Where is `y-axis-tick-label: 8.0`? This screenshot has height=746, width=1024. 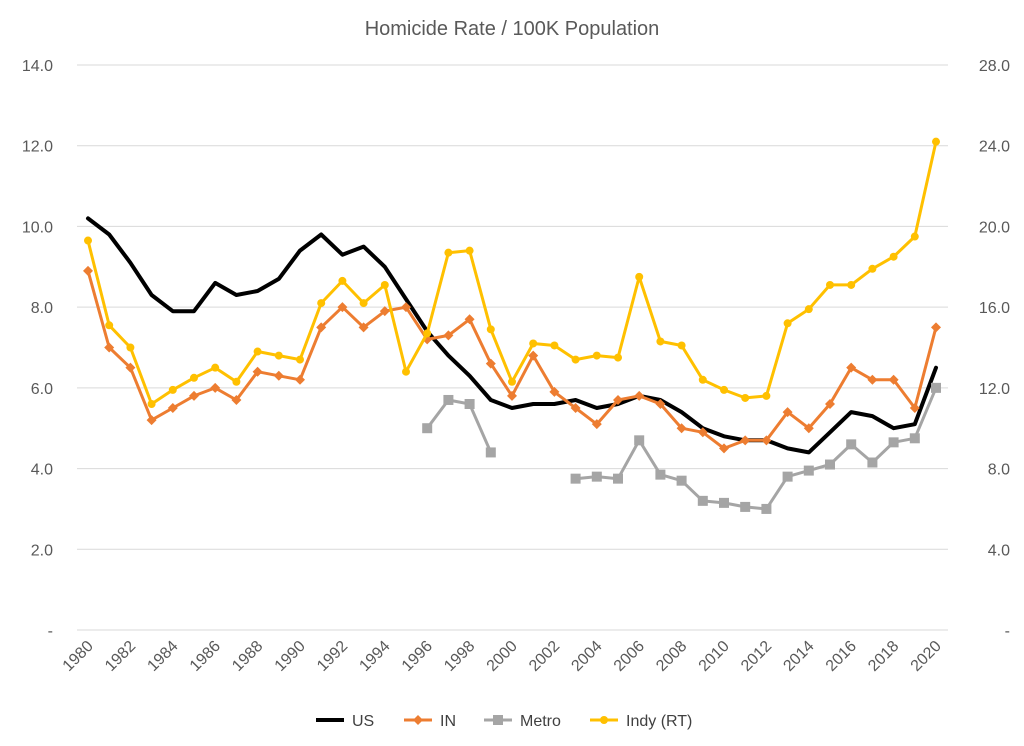
y-axis-tick-label: 8.0 is located at coordinates (42, 308).